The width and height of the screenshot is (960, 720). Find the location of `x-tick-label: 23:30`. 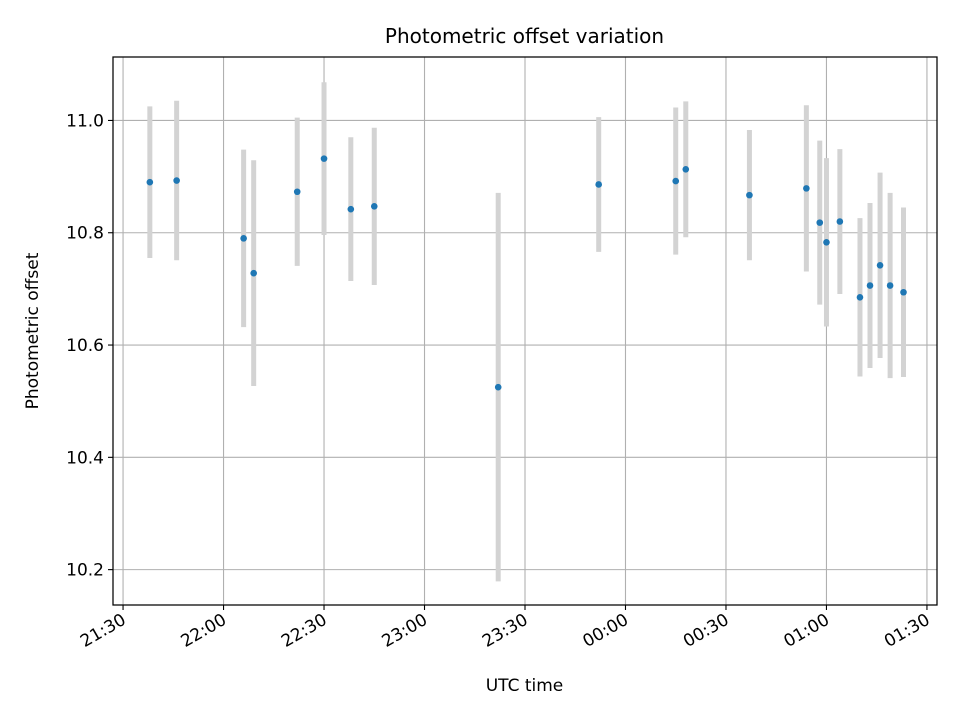

x-tick-label: 23:30 is located at coordinates (505, 631).